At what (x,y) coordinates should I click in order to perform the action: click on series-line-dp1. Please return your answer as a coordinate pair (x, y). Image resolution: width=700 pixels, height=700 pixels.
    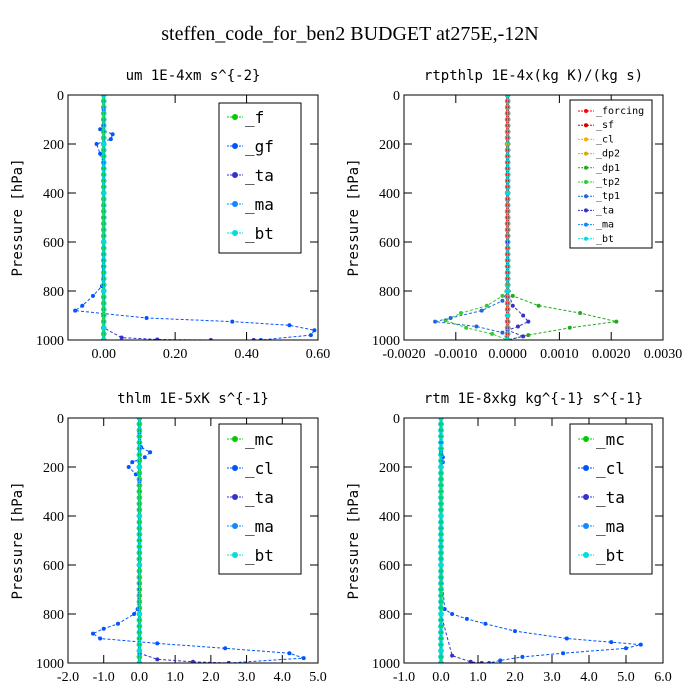
    Looking at the image, I should click on (562, 217).